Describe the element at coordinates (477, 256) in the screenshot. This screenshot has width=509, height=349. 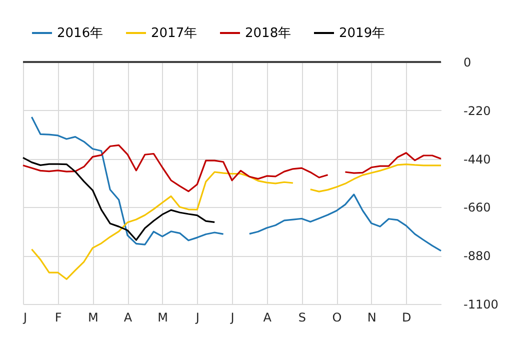
I see `y-tick-label: -880` at that location.